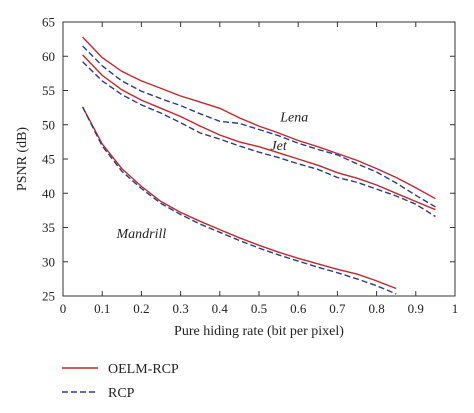 The image size is (474, 413). What do you see at coordinates (48, 56) in the screenshot?
I see `y-tick-label: 60` at bounding box center [48, 56].